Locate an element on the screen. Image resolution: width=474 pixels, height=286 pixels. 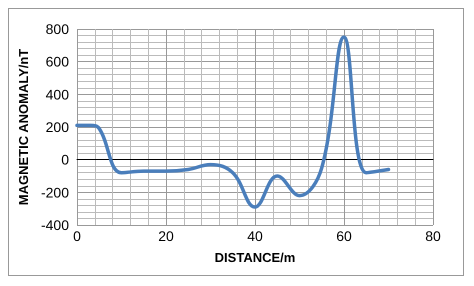
y-tick-label: 400 is located at coordinates (58, 94).